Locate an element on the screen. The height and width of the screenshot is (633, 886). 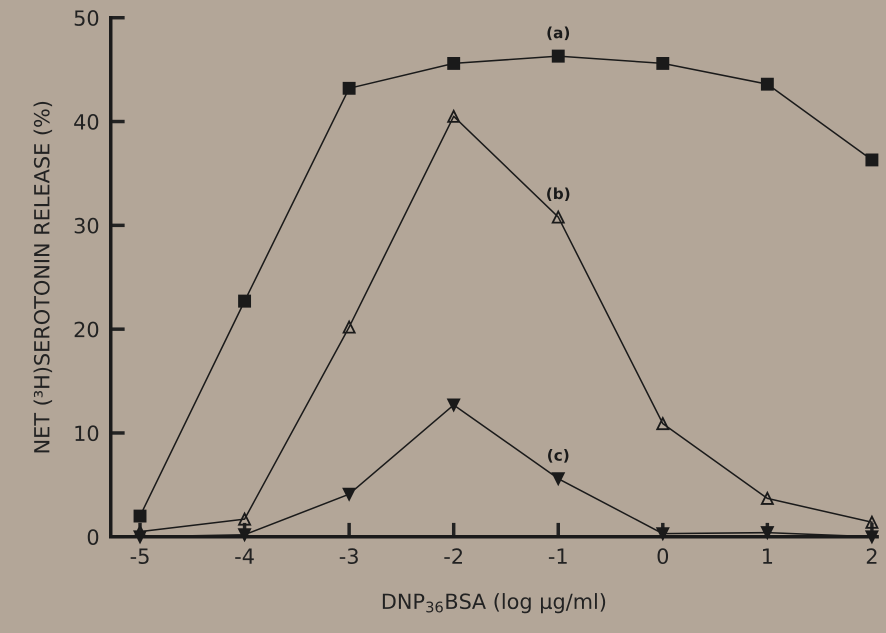
x-tick-label: -3 is located at coordinates (349, 556).